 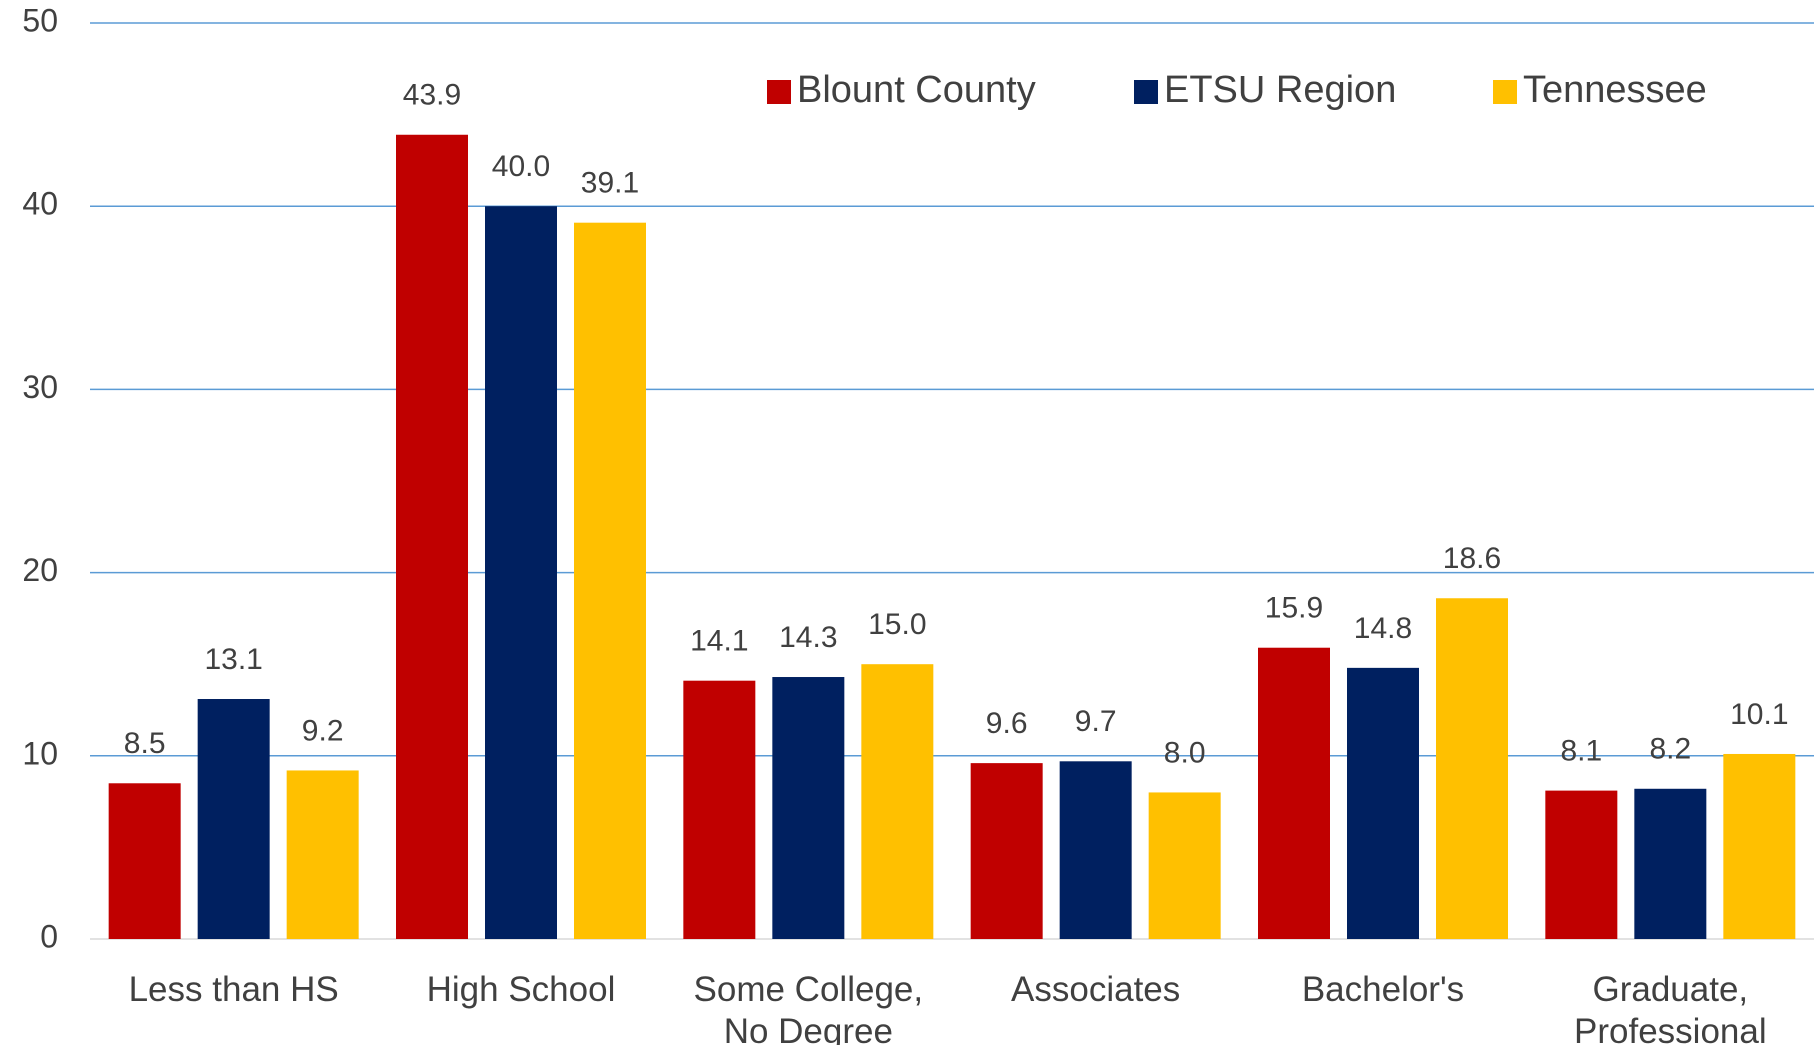 What do you see at coordinates (1472, 558) in the screenshot?
I see `data-label: 18.6` at bounding box center [1472, 558].